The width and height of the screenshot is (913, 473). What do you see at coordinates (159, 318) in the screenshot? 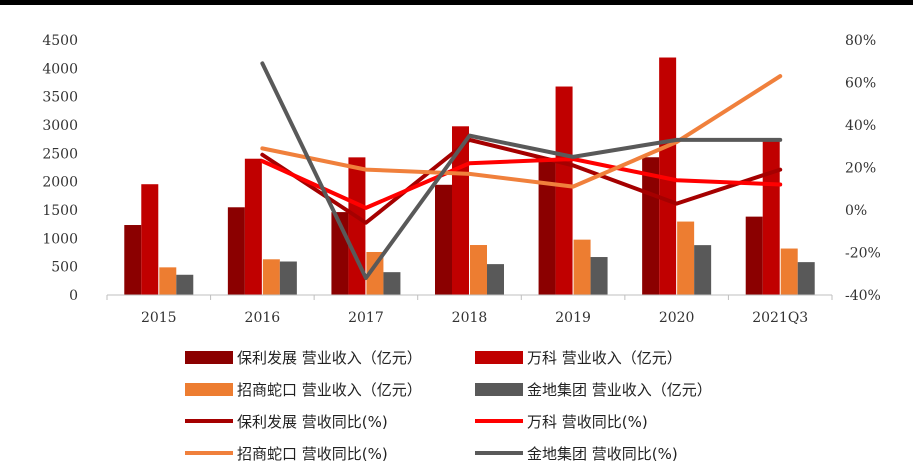
I see `x-axis-tick-label: 2015` at bounding box center [159, 318].